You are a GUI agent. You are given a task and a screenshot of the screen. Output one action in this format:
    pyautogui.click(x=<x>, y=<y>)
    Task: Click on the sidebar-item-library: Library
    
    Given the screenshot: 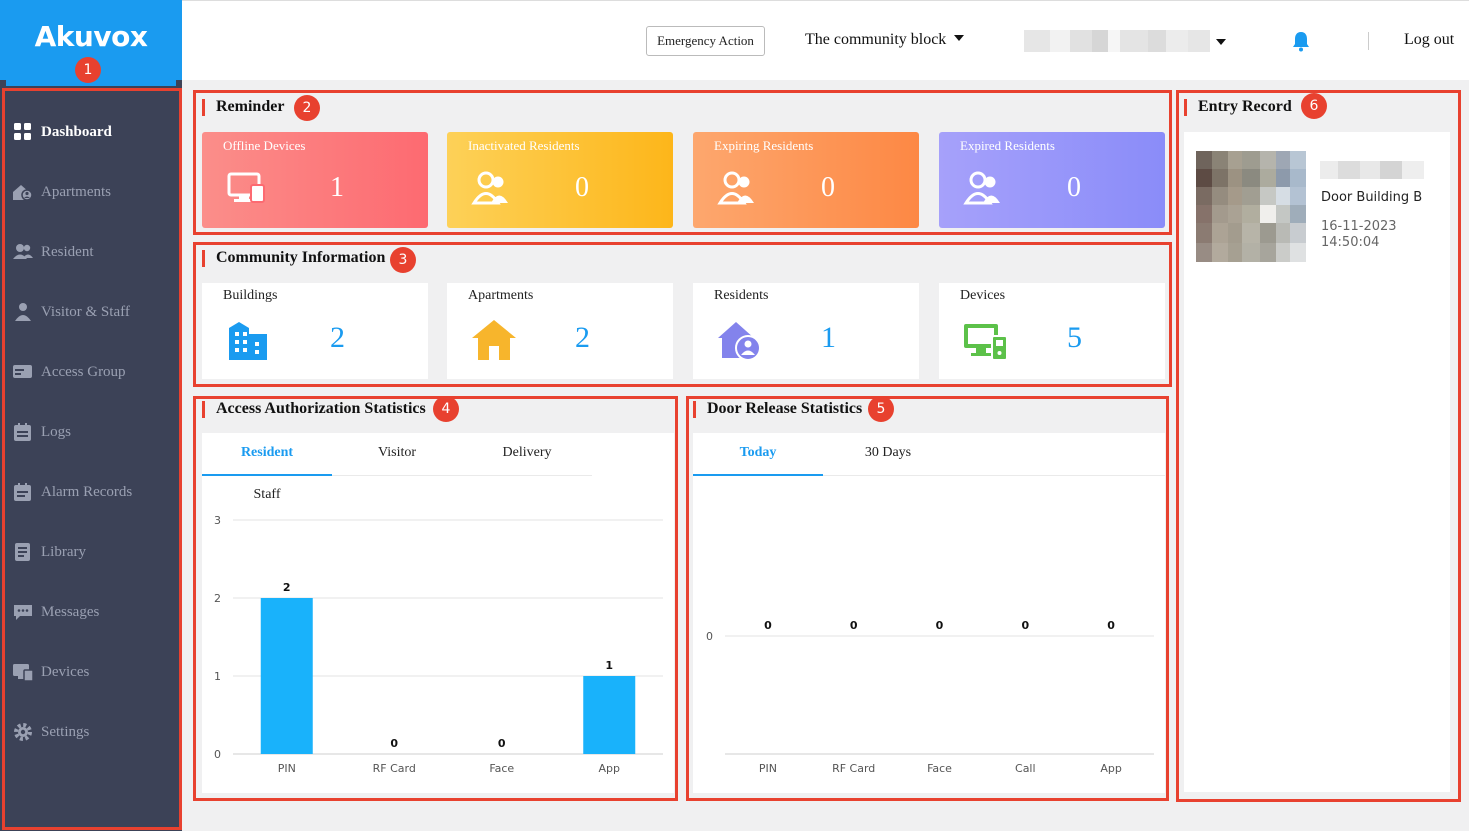 What is the action you would take?
    pyautogui.click(x=49, y=552)
    